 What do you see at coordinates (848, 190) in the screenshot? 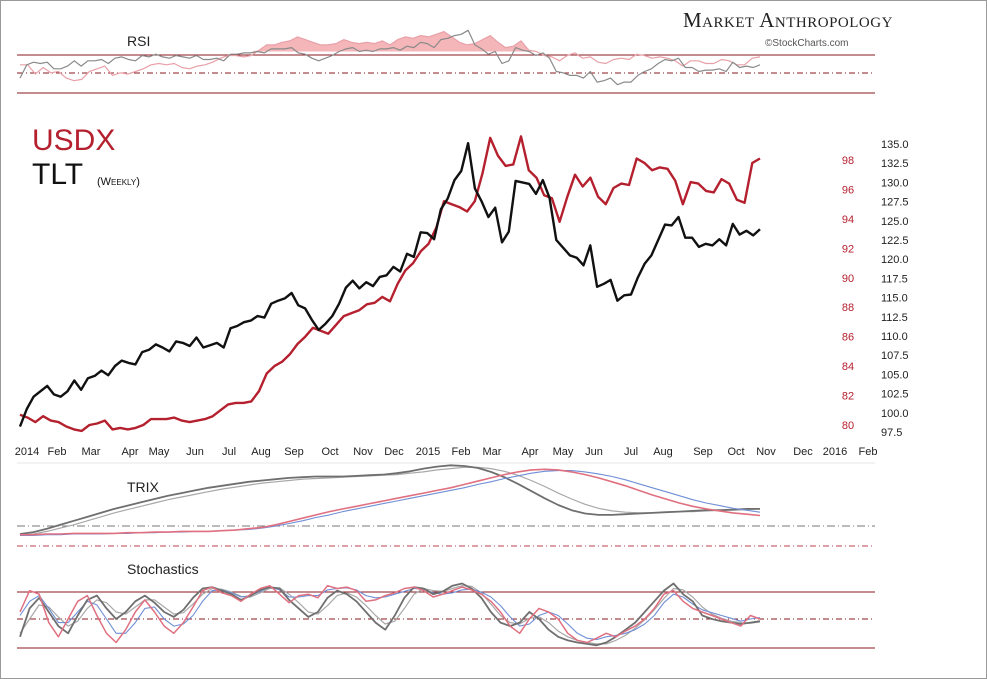
I see `usdx-tick-label: 96` at bounding box center [848, 190].